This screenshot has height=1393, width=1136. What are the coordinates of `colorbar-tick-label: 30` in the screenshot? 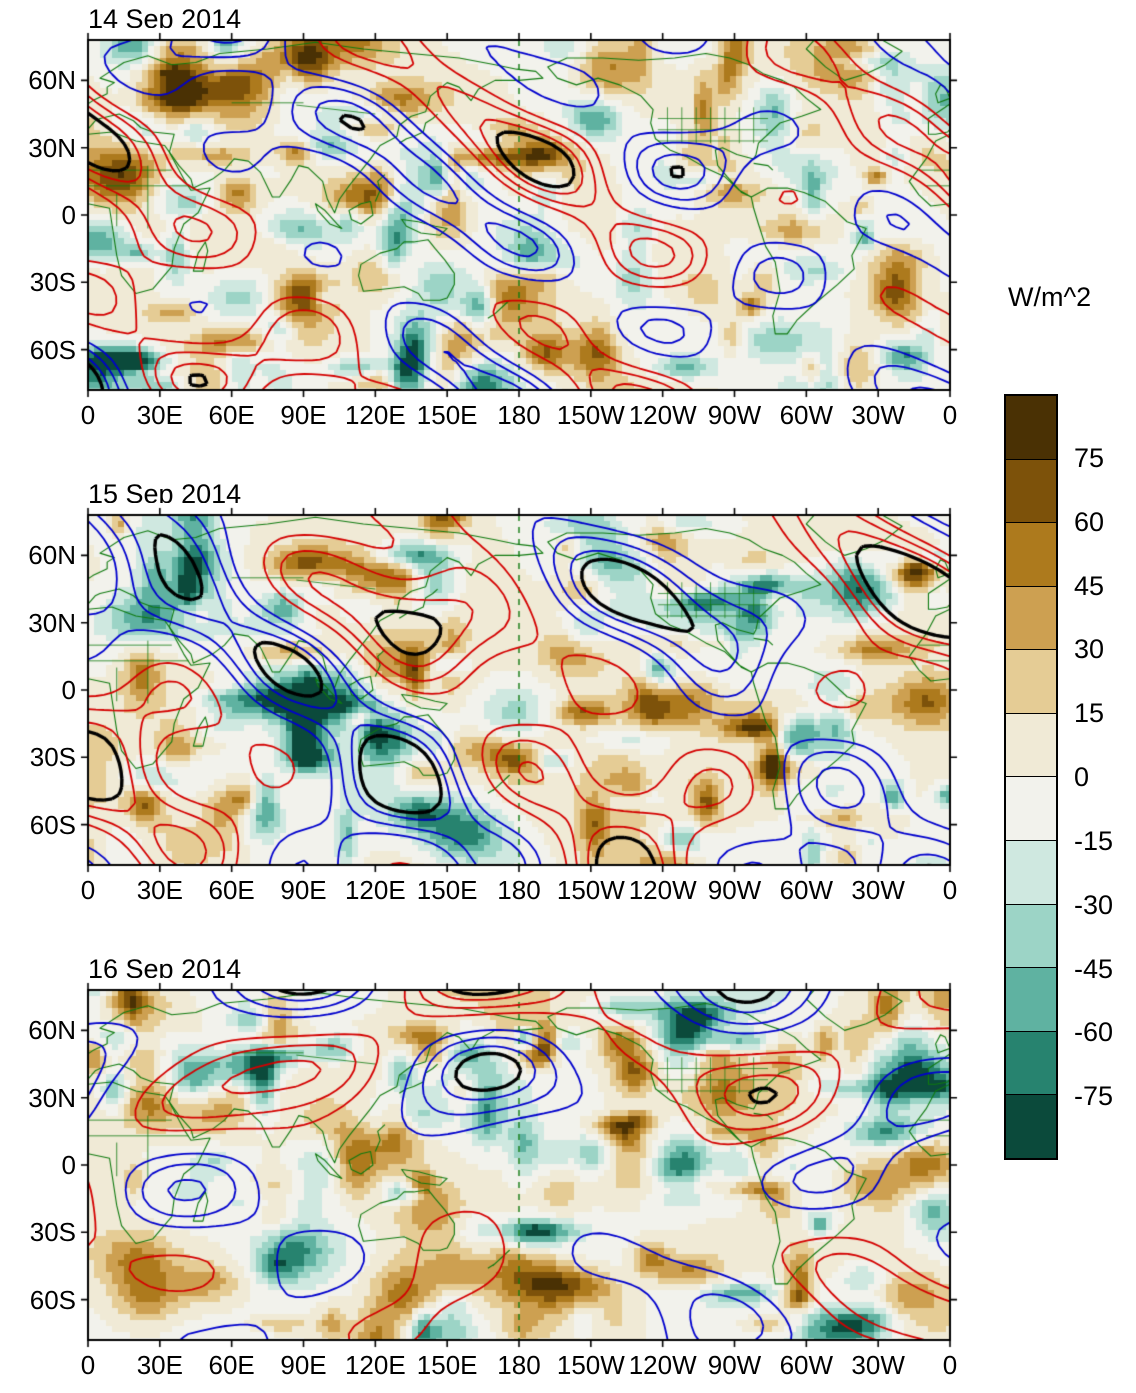 It's located at (1089, 649).